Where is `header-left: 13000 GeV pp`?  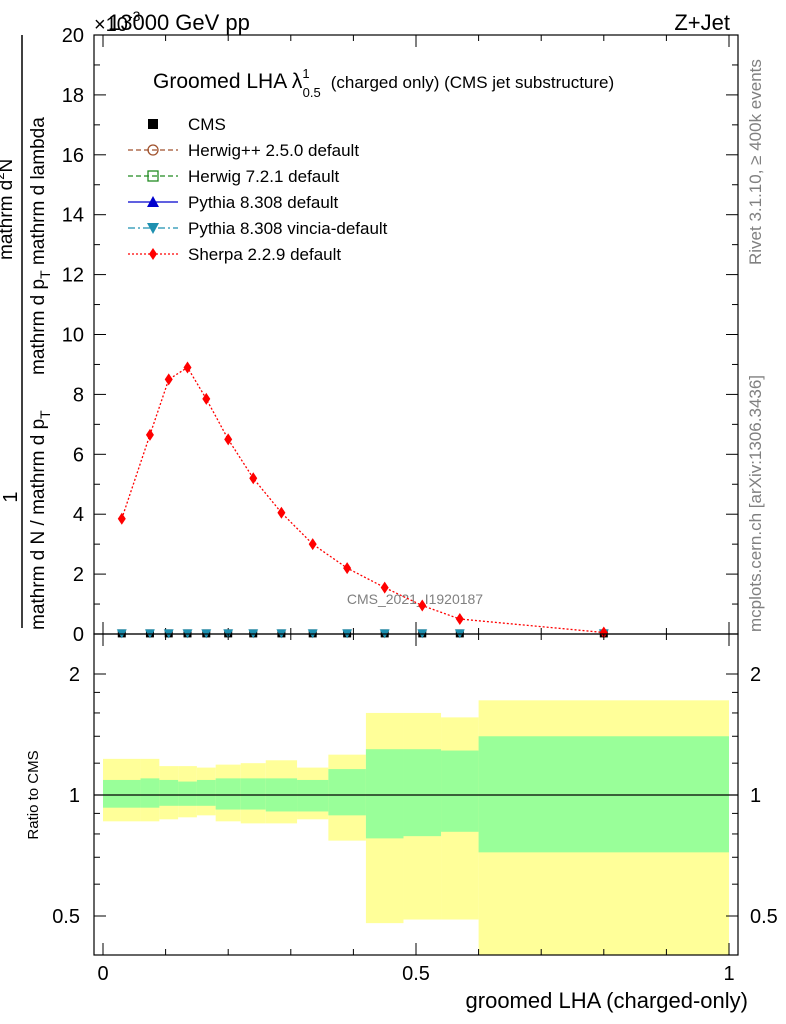 header-left: 13000 GeV pp is located at coordinates (179, 22).